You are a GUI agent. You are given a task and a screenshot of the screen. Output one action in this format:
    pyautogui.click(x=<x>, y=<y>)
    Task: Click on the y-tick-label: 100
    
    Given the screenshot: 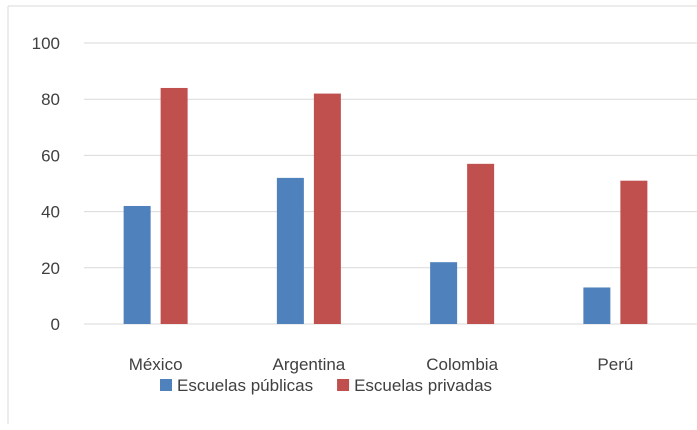 What is the action you would take?
    pyautogui.click(x=46, y=43)
    